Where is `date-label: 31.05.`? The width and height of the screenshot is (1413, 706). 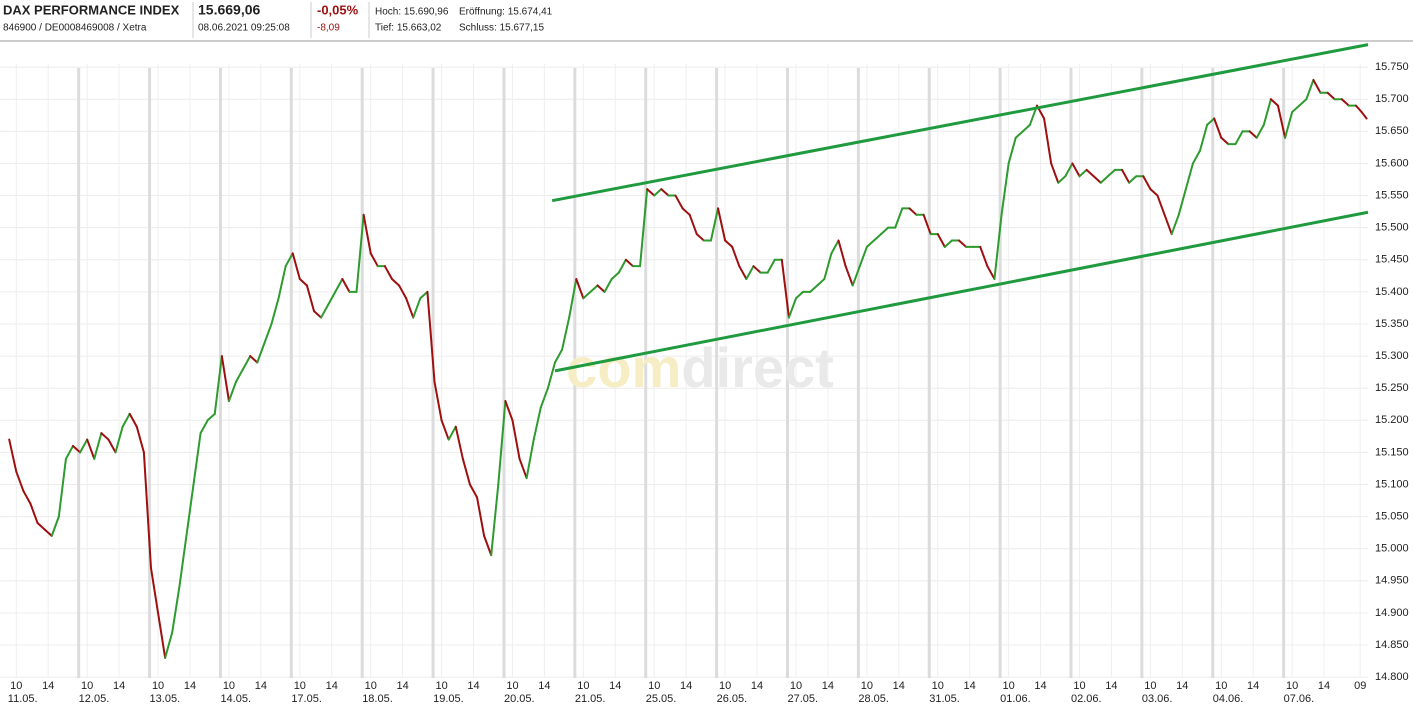 date-label: 31.05. is located at coordinates (944, 699).